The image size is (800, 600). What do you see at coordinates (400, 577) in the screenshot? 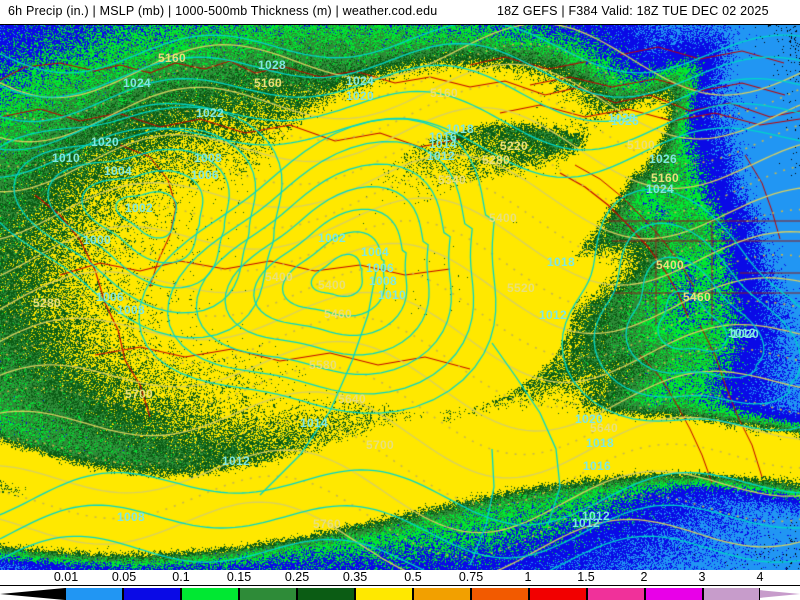
I see `colorbar-tick-labels: 0.01 0.05 0.1 0.15 0.25 0.35 0.5 0.75 1 1.5 2 3 4` at bounding box center [400, 577].